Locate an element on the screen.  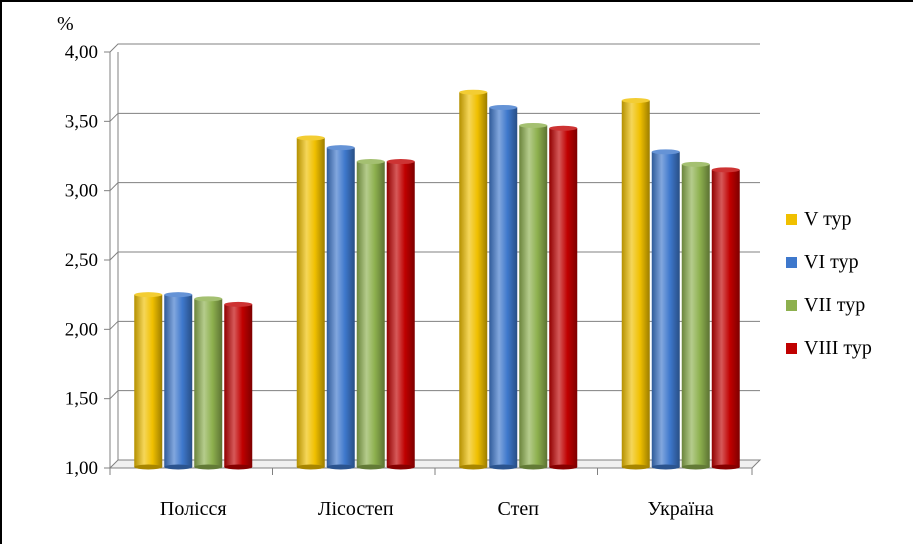
y-tick-label: 3,00 is located at coordinates (81, 191).